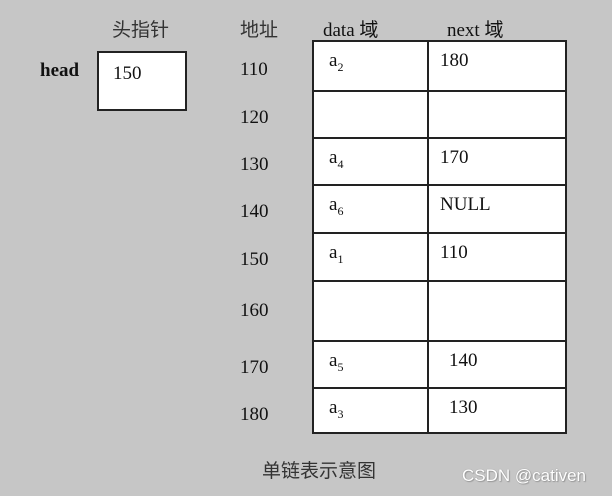 The width and height of the screenshot is (612, 496). I want to click on data-field-header: data 域, so click(351, 30).